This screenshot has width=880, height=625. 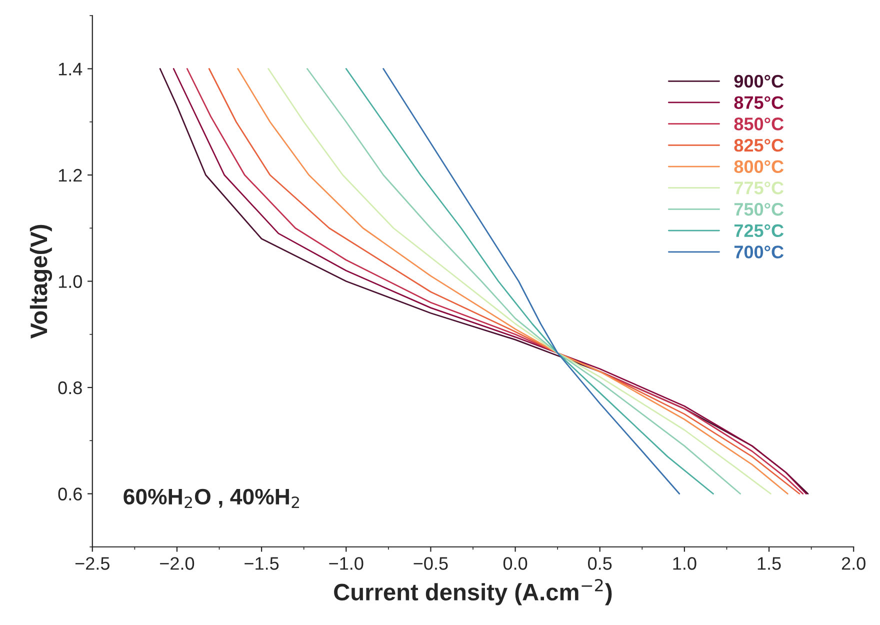 I want to click on x-tick-label: 0.5, so click(x=600, y=563).